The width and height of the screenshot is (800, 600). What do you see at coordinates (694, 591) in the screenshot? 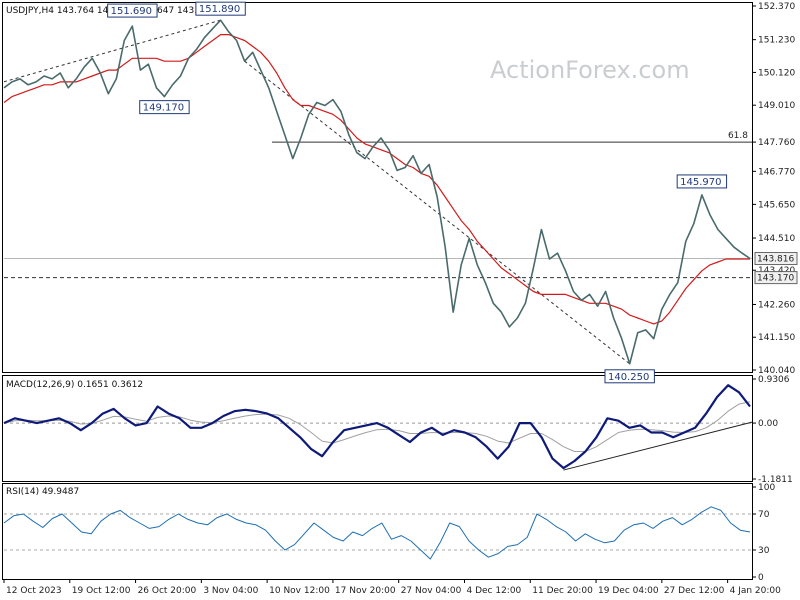
I see `x-tick-label: 27 Dec 12:00` at bounding box center [694, 591].